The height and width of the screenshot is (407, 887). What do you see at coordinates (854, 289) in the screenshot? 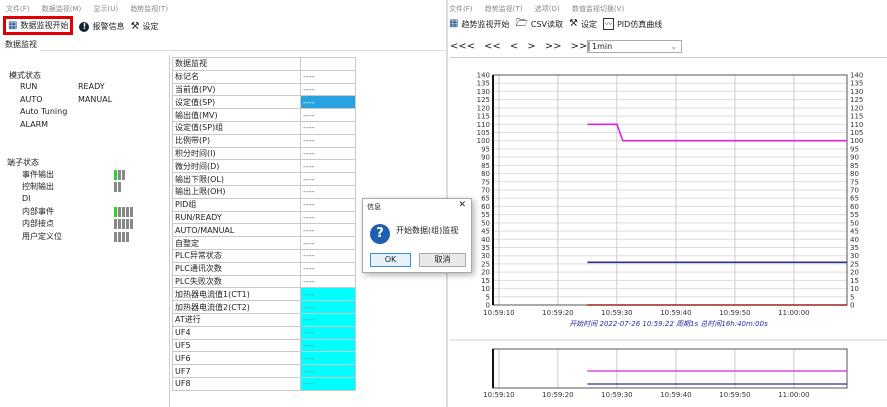
I see `y-tick-label-right: 10` at bounding box center [854, 289].